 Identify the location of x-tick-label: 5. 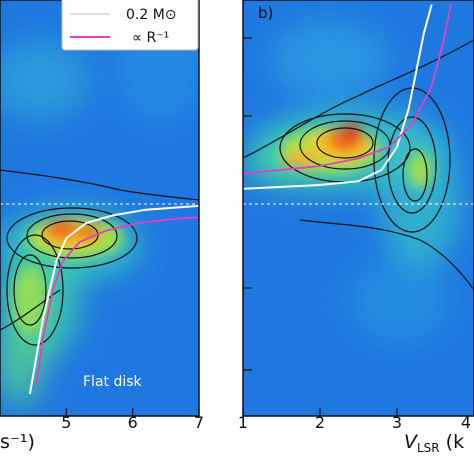
(66, 422).